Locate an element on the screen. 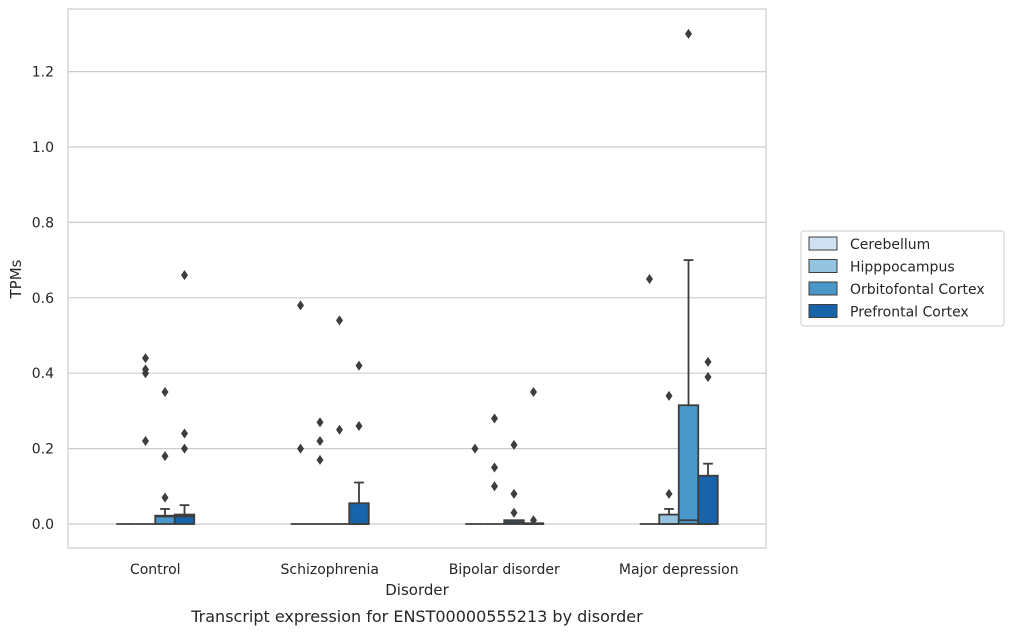  x-tick-label: Bipolar disorder is located at coordinates (504, 570).